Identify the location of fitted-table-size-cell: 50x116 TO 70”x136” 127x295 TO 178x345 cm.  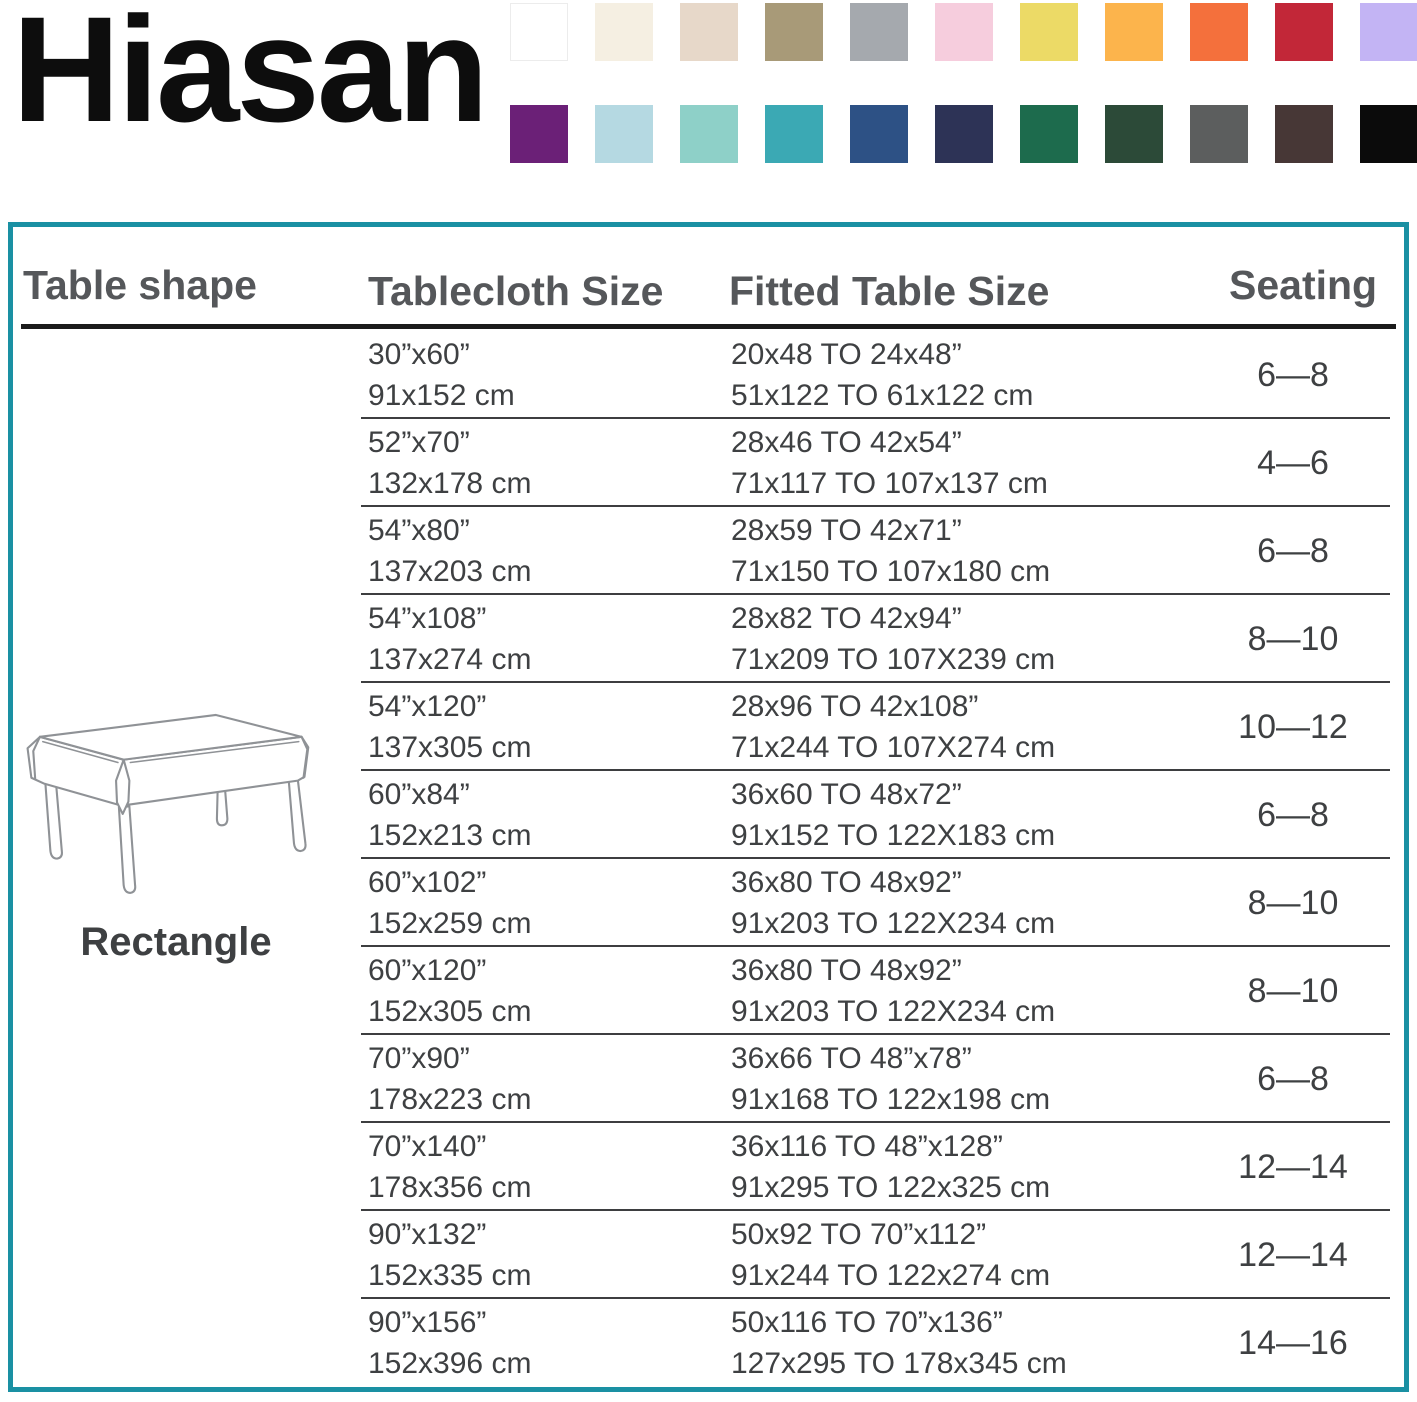
(899, 1343).